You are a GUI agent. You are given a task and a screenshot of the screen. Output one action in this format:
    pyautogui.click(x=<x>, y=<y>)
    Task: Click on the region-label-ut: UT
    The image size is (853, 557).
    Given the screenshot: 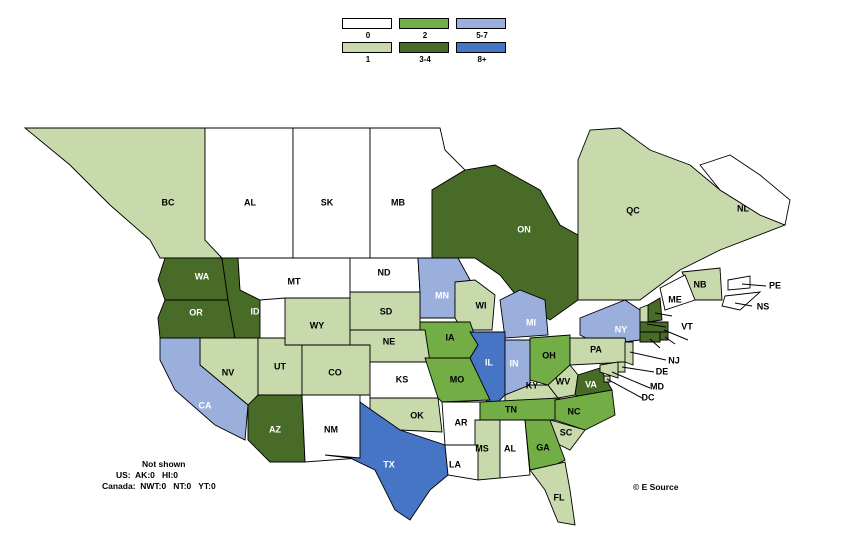 What is the action you would take?
    pyautogui.click(x=280, y=366)
    